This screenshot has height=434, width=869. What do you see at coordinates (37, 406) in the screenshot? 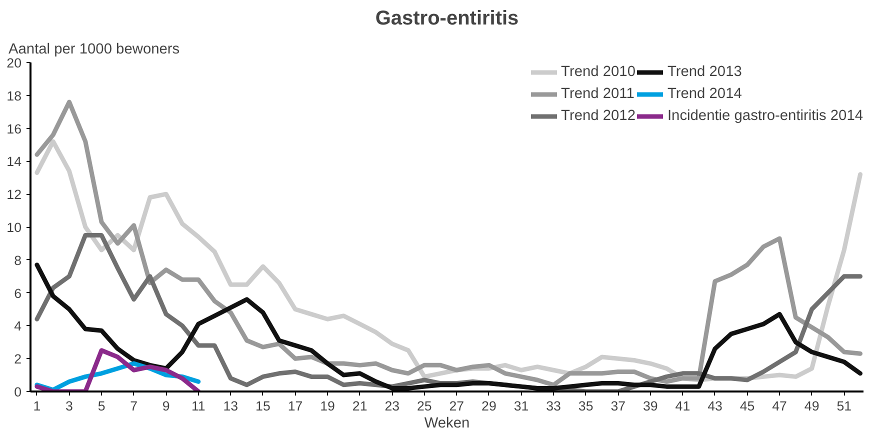
I see `x-tick-label: 1` at bounding box center [37, 406].